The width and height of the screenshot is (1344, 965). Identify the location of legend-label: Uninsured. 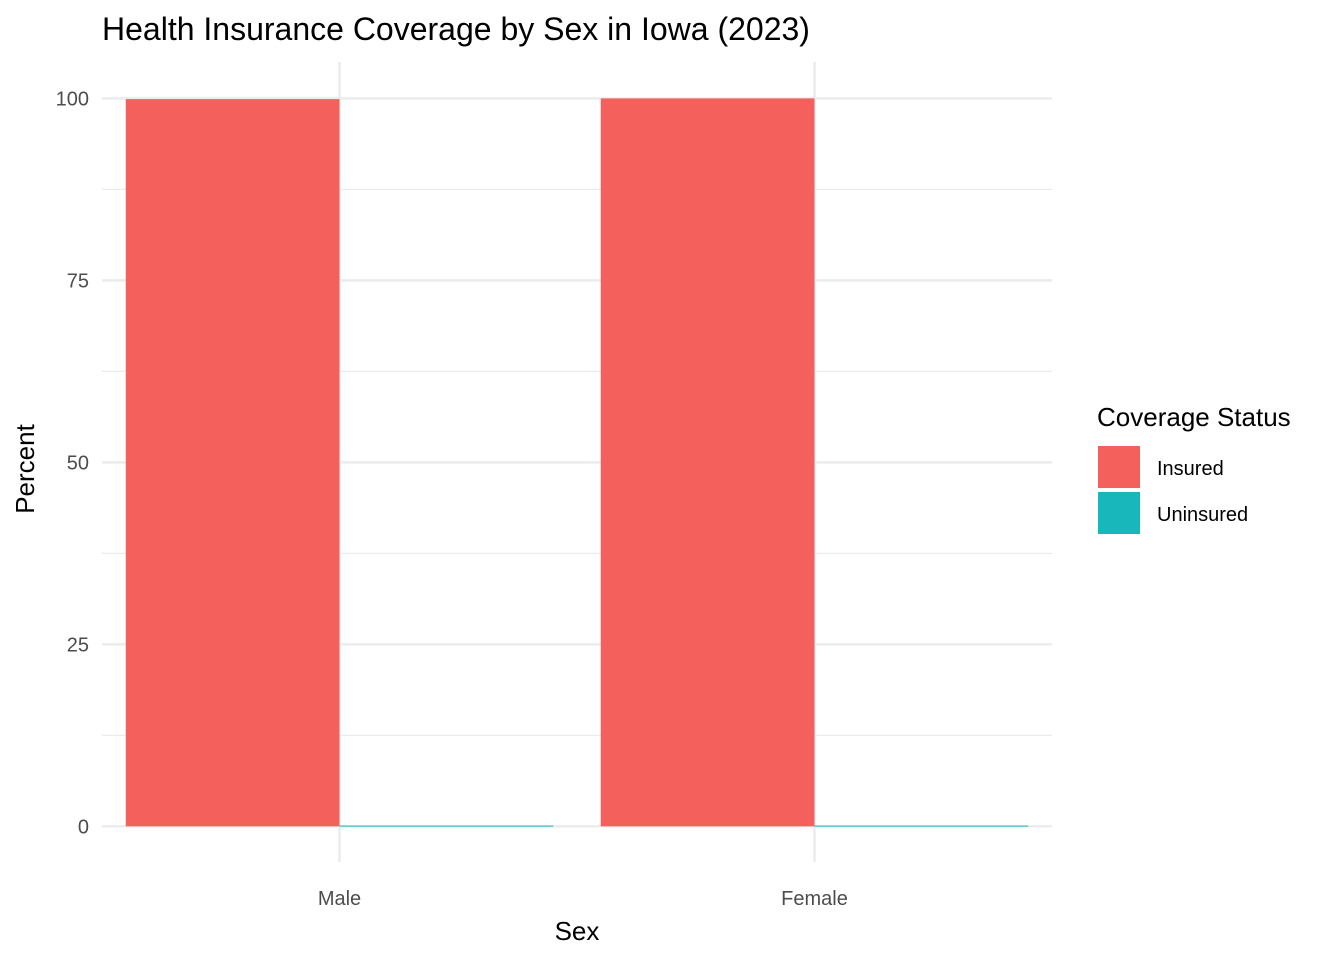
(1202, 515).